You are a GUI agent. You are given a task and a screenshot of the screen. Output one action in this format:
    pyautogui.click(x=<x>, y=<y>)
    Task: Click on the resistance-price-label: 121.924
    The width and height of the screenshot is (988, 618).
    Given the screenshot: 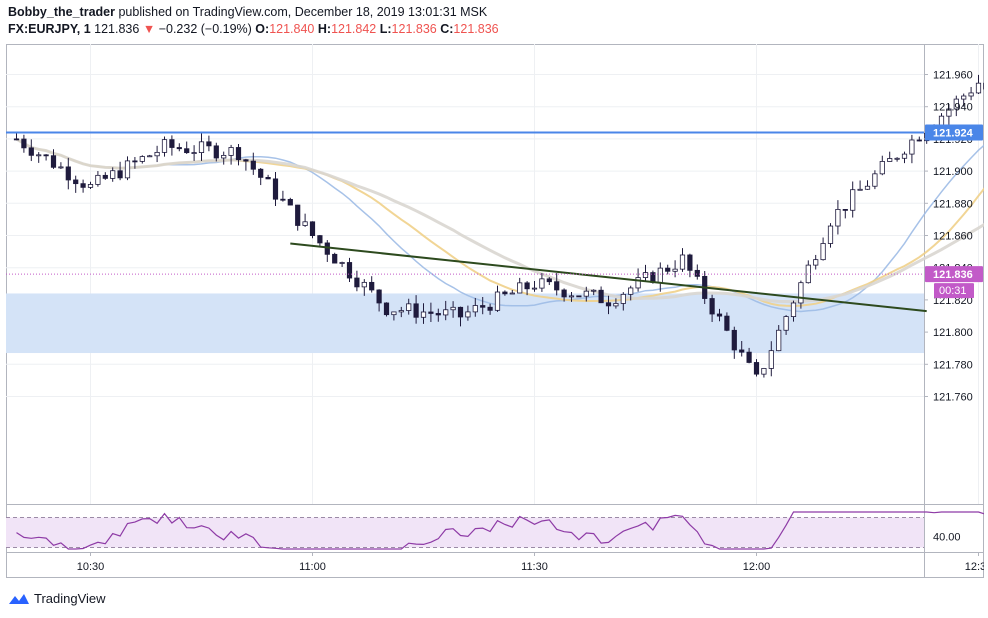 What is the action you would take?
    pyautogui.click(x=953, y=133)
    